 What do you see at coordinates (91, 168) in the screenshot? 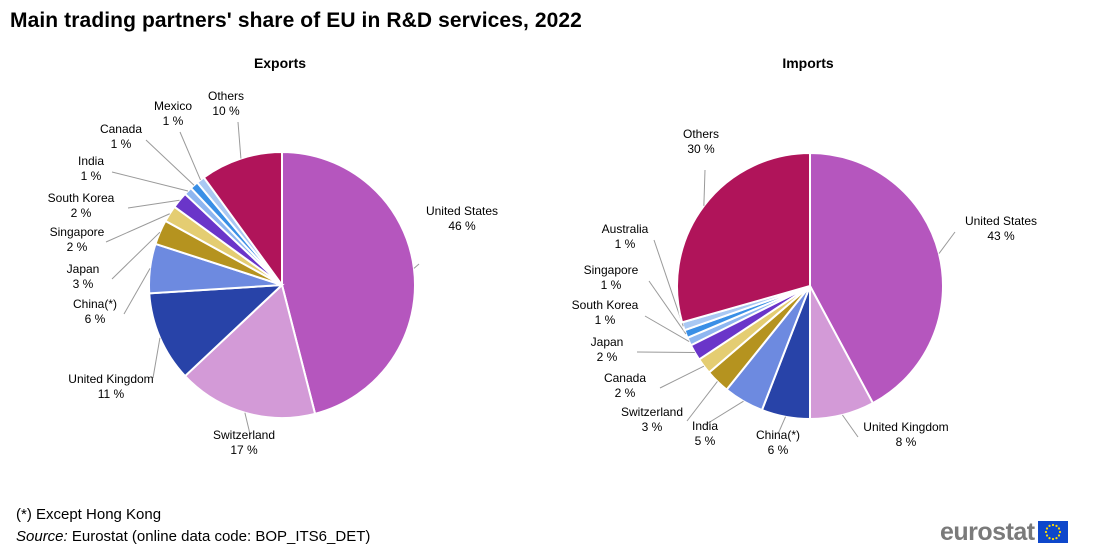
I see `slice-label-india: India 1 %` at bounding box center [91, 168].